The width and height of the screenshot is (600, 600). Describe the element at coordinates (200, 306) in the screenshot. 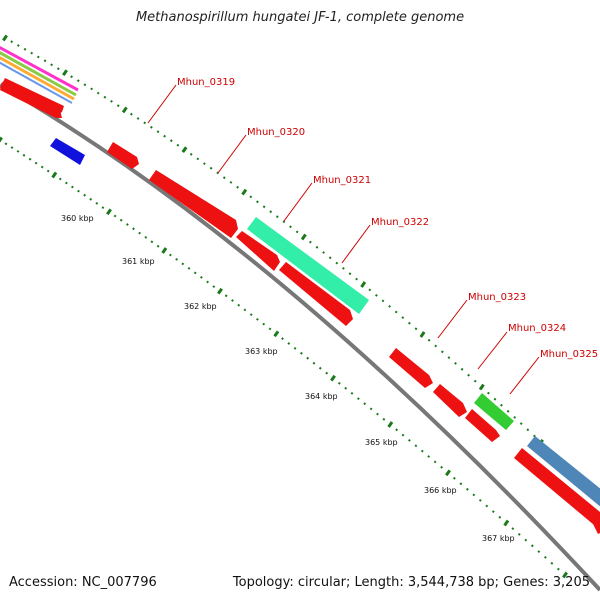

I see `scale-label-362: 362 kbp` at that location.